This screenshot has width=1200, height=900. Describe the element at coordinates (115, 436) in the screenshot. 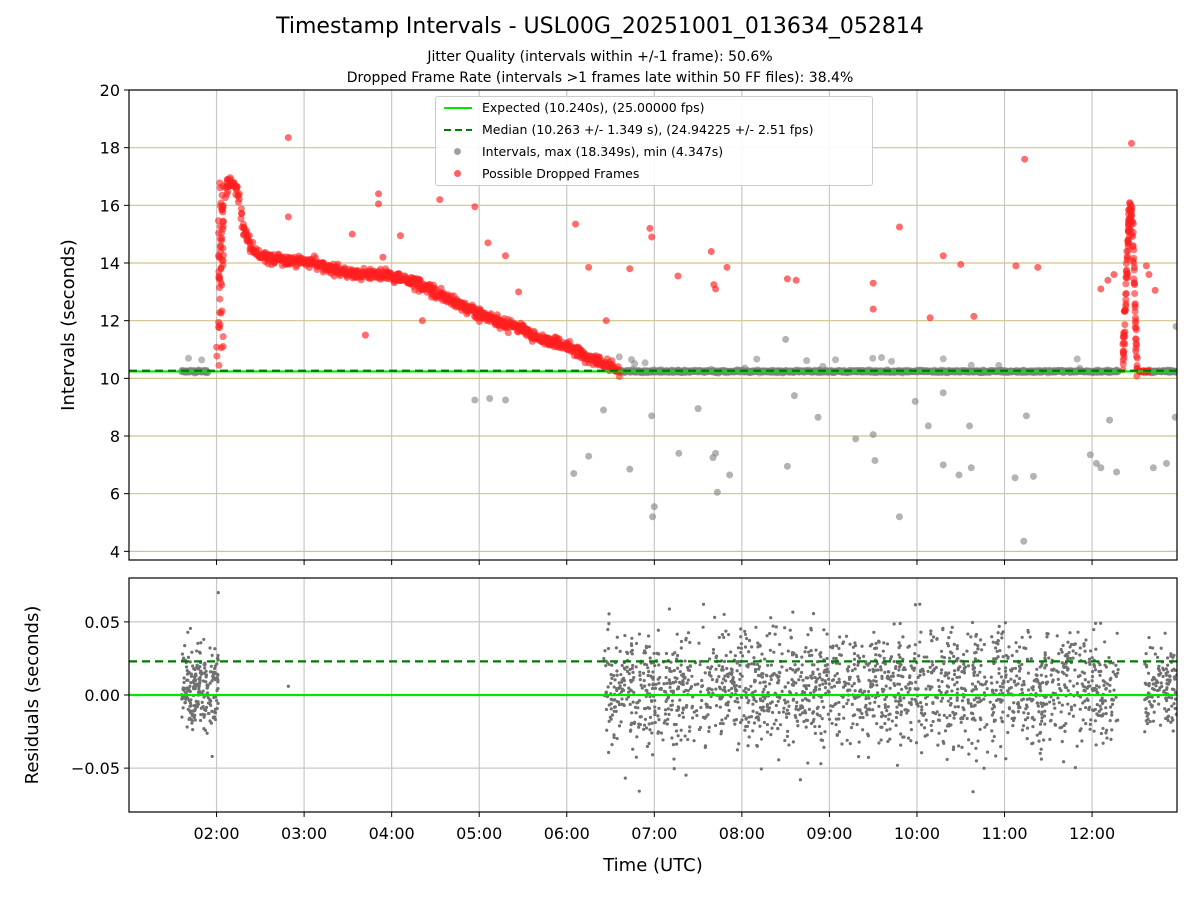

I see `intervals-ytick-label: 8` at that location.